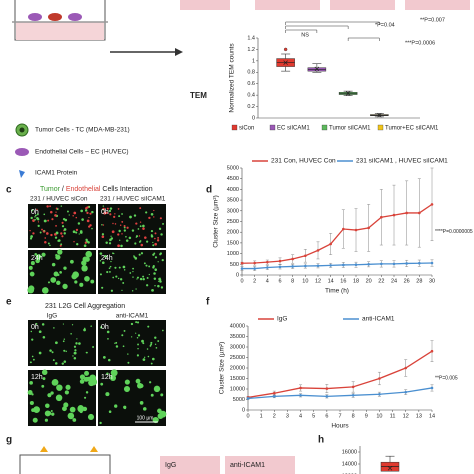 The image size is (474, 474). I want to click on x-tick-label: 11, so click(393, 416).